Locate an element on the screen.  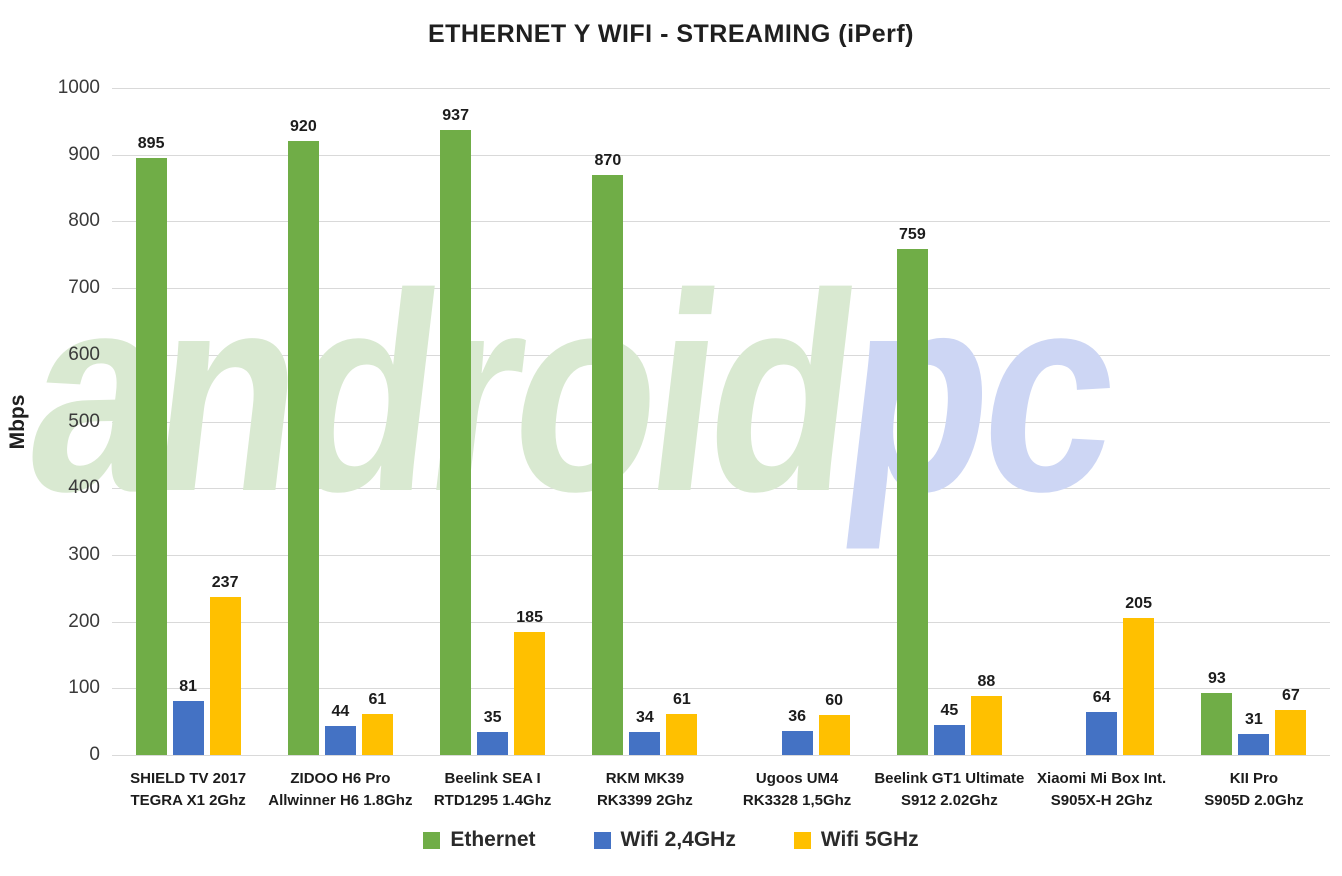
category-label-7: KII Pro S905D 2.0Ghz is located at coordinates (1254, 790).